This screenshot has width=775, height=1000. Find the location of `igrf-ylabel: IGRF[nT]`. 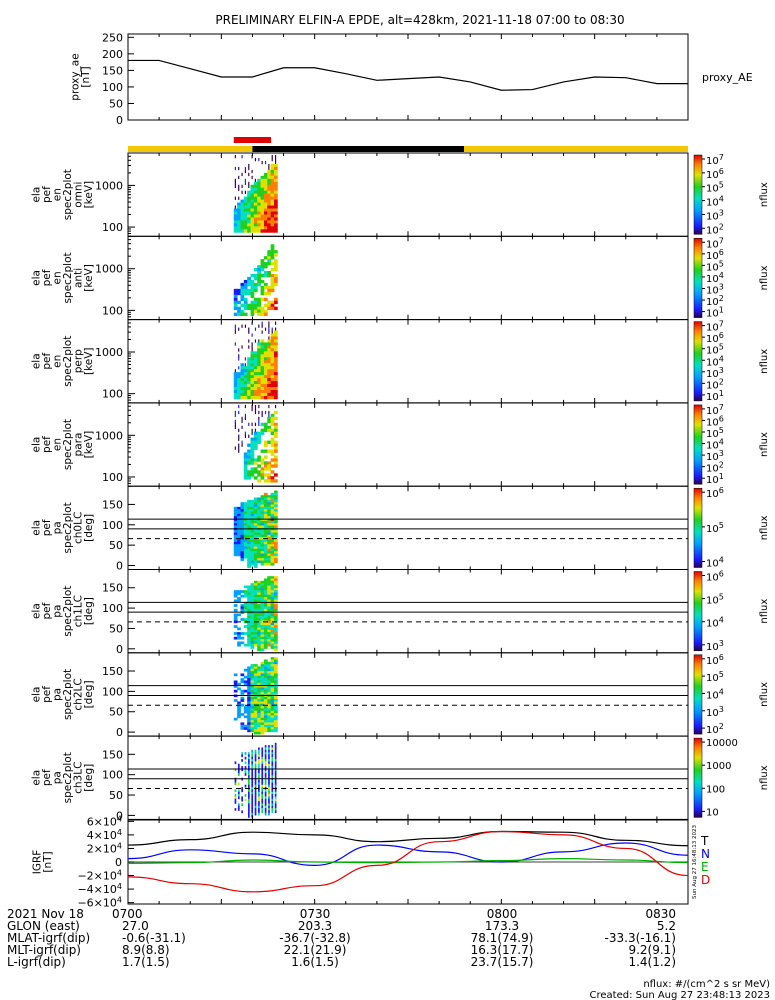

igrf-ylabel: IGRF[nT] is located at coordinates (42, 862).